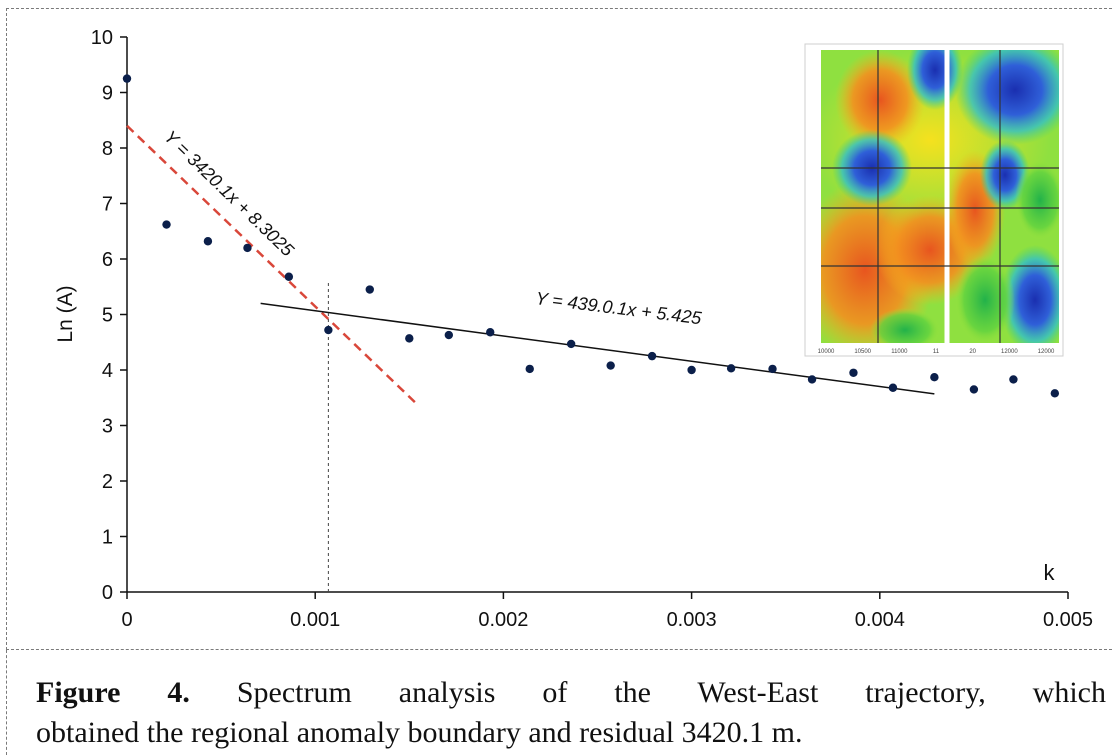 This screenshot has width=1112, height=755. I want to click on inset-map-contours, so click(940, 196).